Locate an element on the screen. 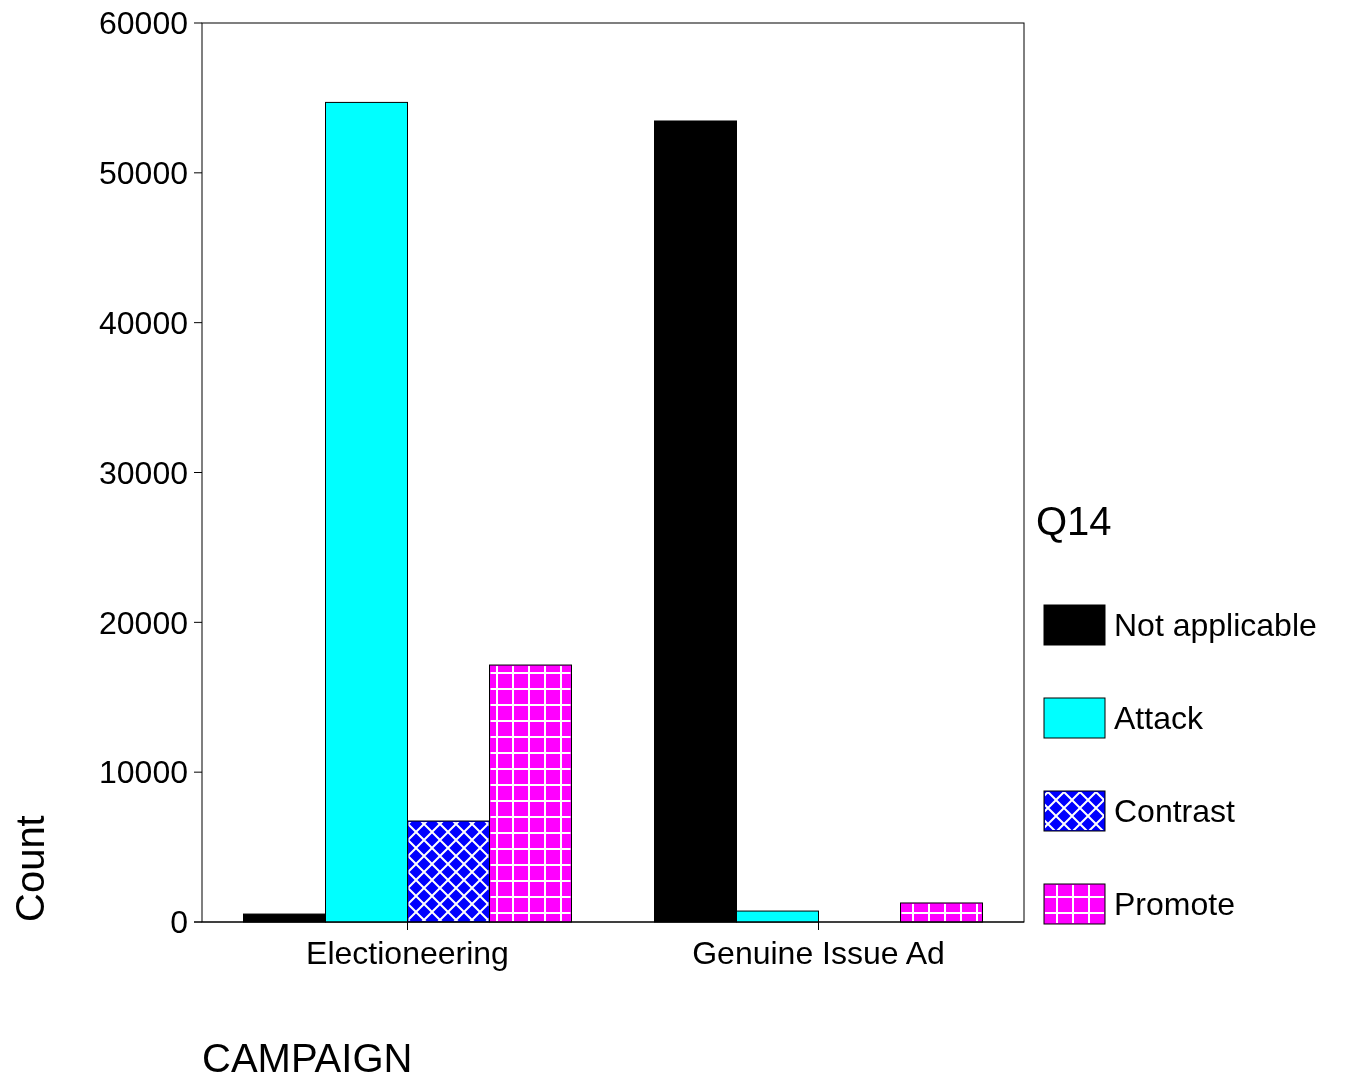 Image resolution: width=1355 pixels, height=1082 pixels. y-tick-label: 30000 is located at coordinates (143, 472).